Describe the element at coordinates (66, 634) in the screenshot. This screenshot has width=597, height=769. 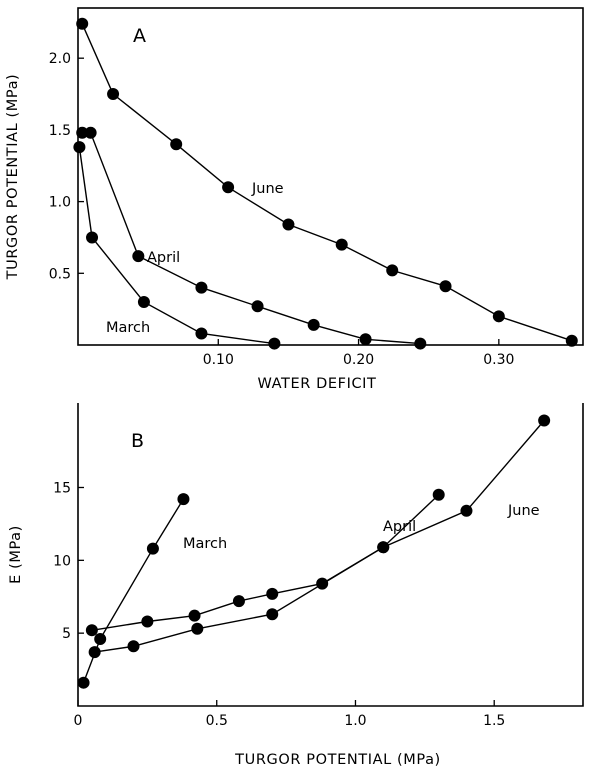
I see `y-tick-label: 5` at that location.